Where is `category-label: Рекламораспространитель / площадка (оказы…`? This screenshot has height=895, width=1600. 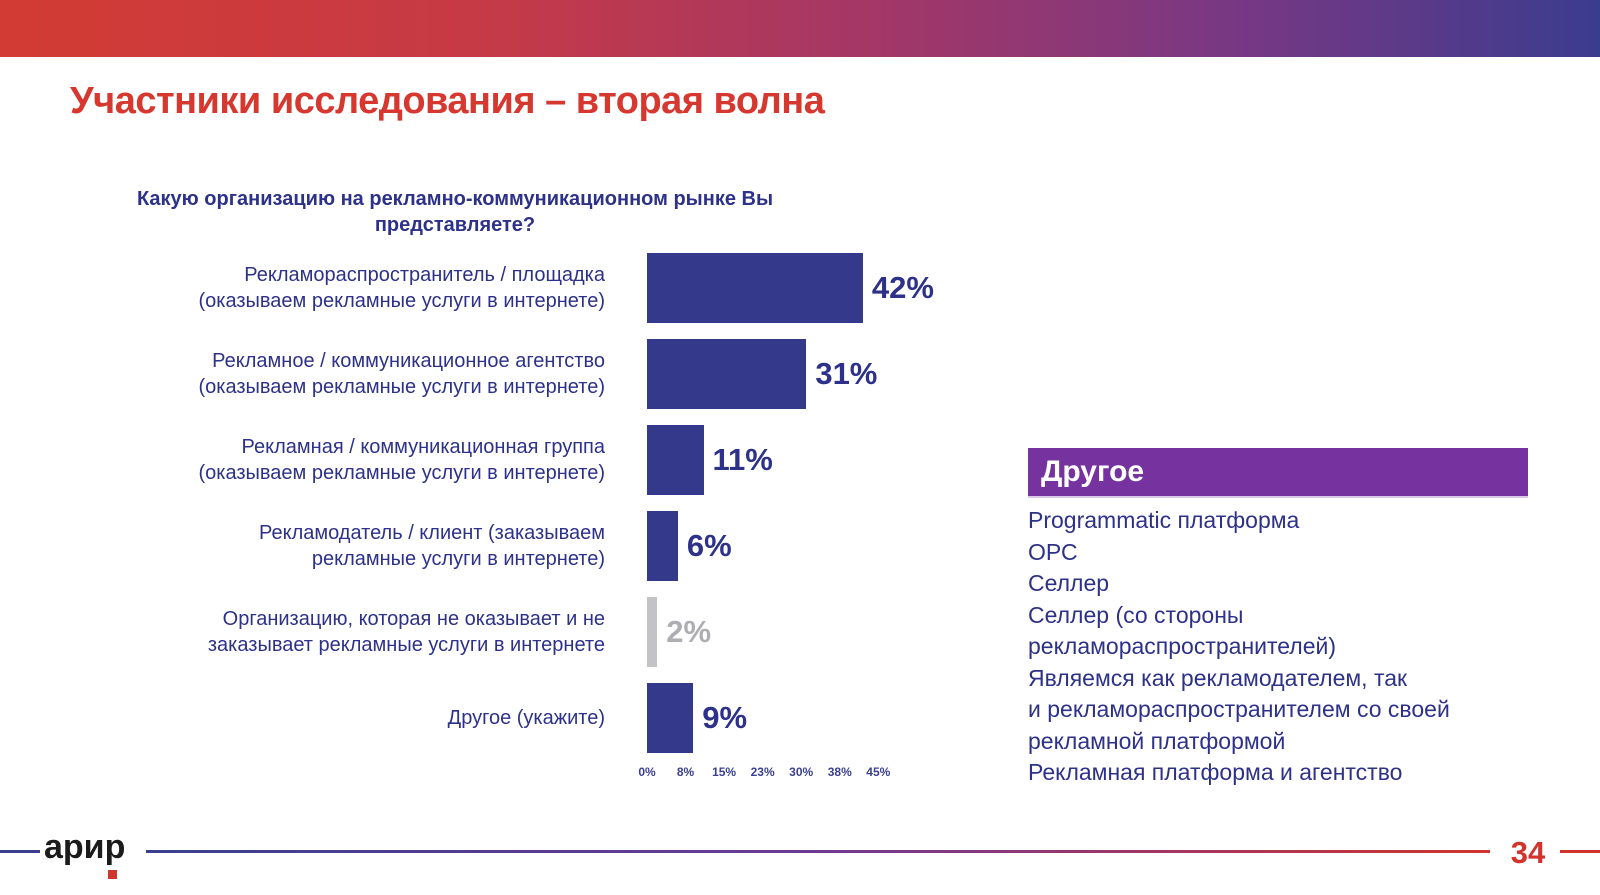
category-label: Рекламораспространитель / площадка (оказы… is located at coordinates (401, 288).